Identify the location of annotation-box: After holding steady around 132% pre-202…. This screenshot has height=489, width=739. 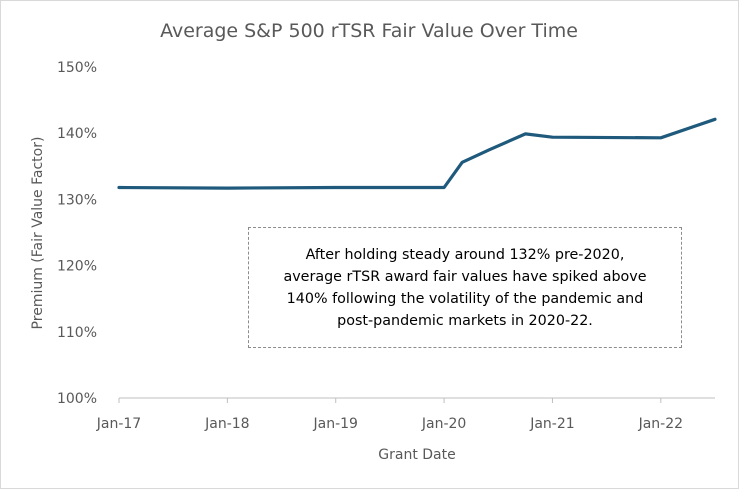
(465, 287).